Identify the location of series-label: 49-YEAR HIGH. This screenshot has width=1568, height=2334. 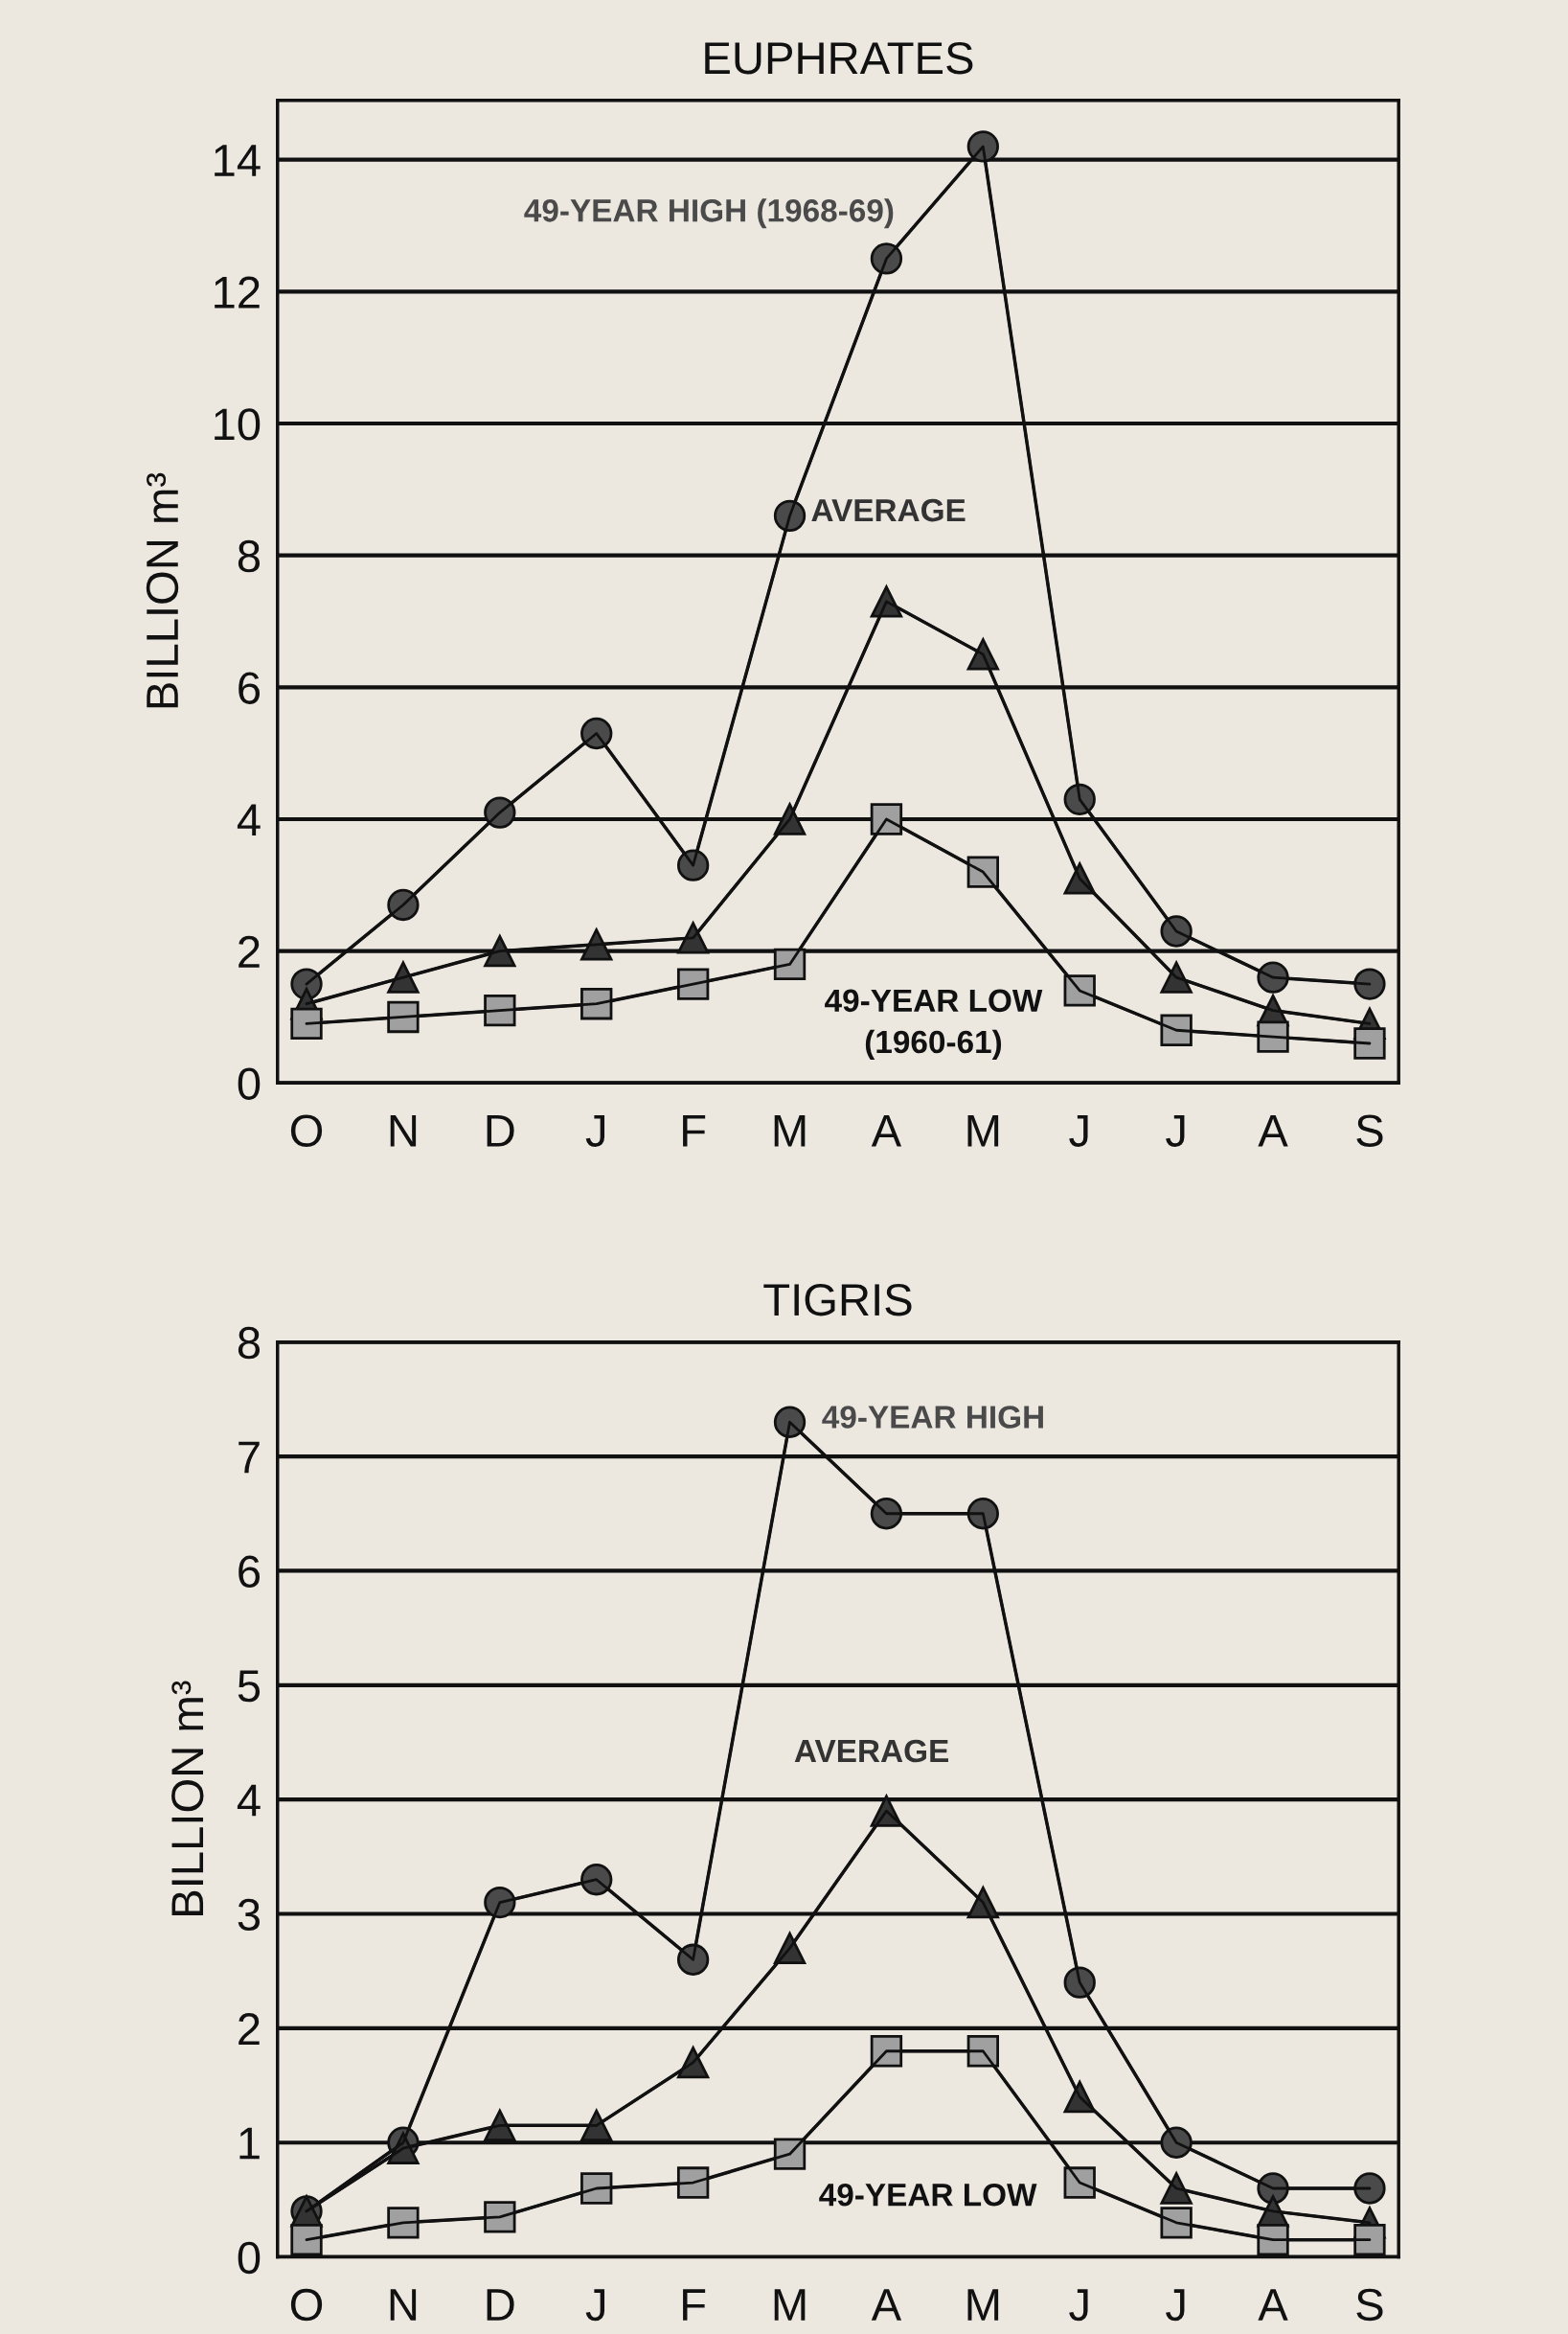
(932, 1417).